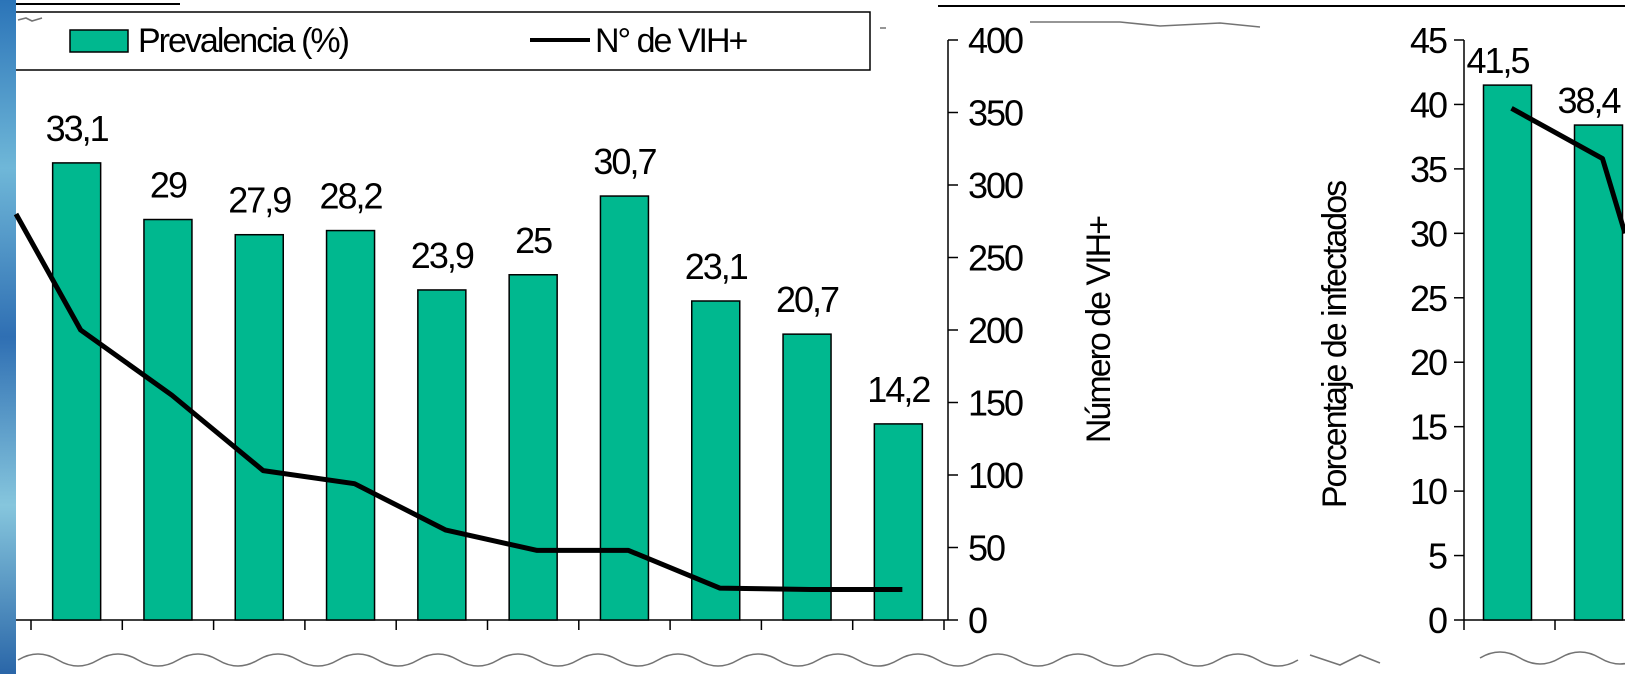 The height and width of the screenshot is (674, 1625). What do you see at coordinates (995, 258) in the screenshot?
I see `y2-tick-label: 250` at bounding box center [995, 258].